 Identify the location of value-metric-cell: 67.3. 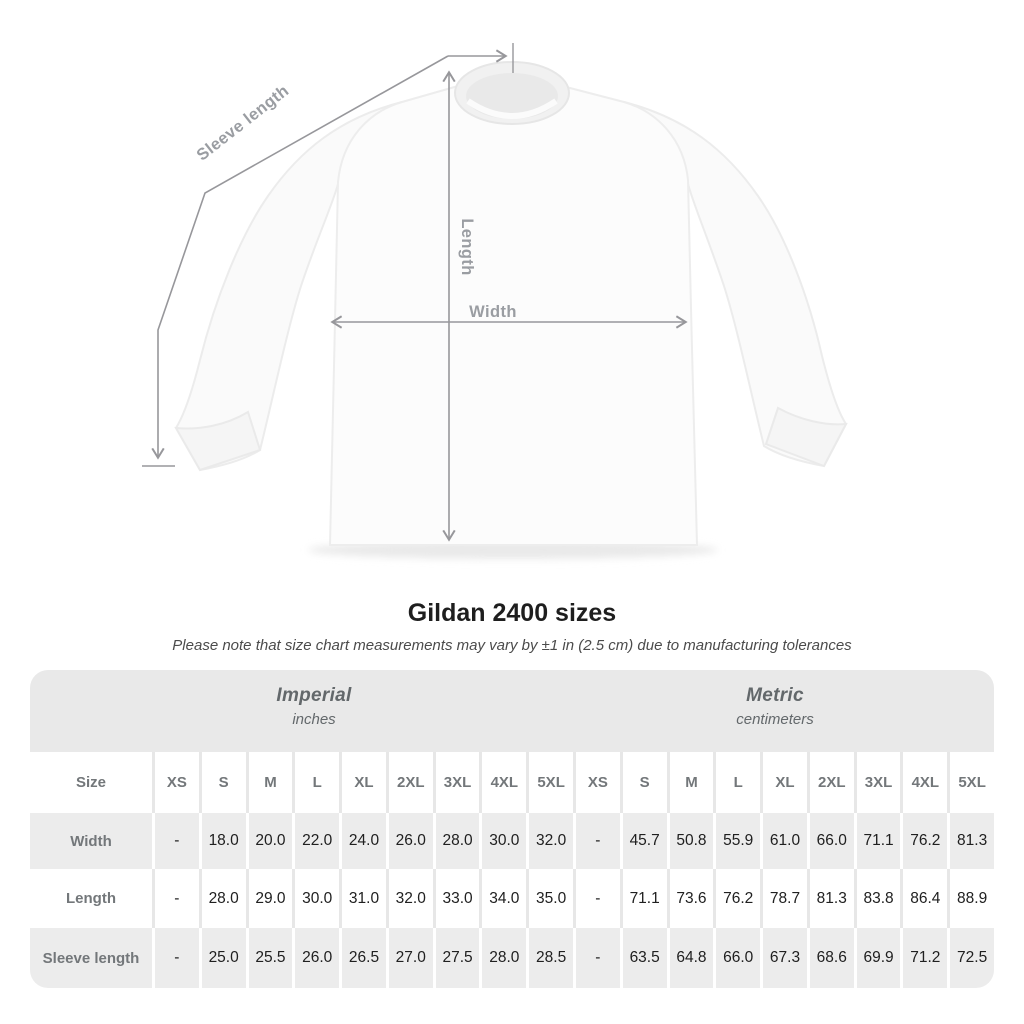
(783, 958).